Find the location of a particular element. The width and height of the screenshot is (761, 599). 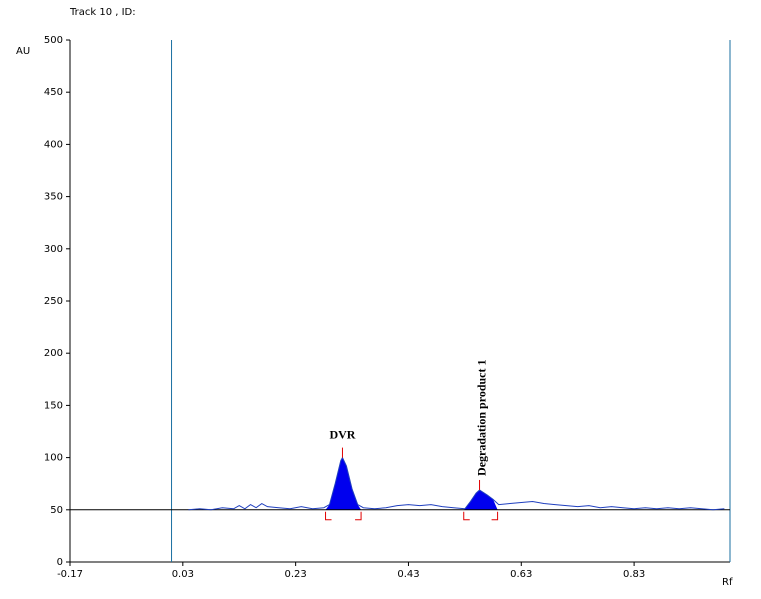

peak-label: Degradation product 1 is located at coordinates (481, 418).